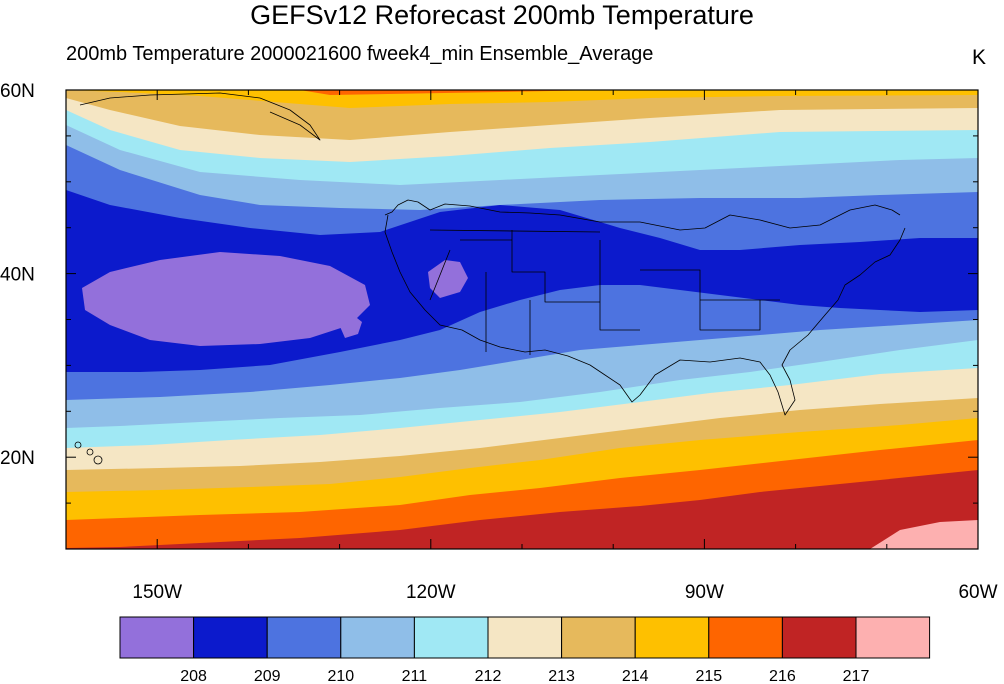 The height and width of the screenshot is (684, 1004). I want to click on colorbar-level-label: 210, so click(340, 676).